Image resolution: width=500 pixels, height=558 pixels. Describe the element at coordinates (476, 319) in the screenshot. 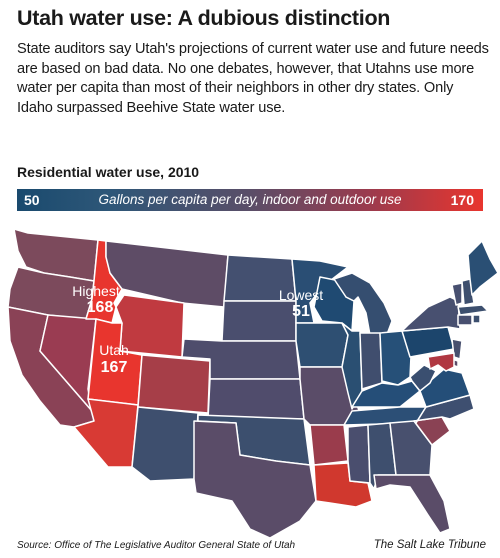

I see `state-rhode-island` at that location.